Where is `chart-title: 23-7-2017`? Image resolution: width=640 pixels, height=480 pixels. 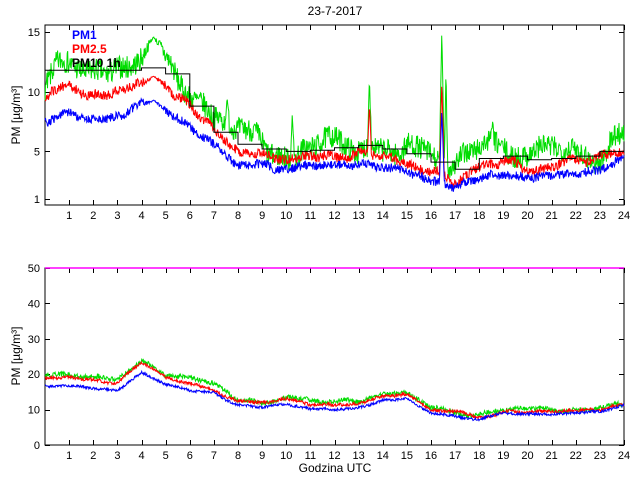
chart-title: 23-7-2017 is located at coordinates (335, 11).